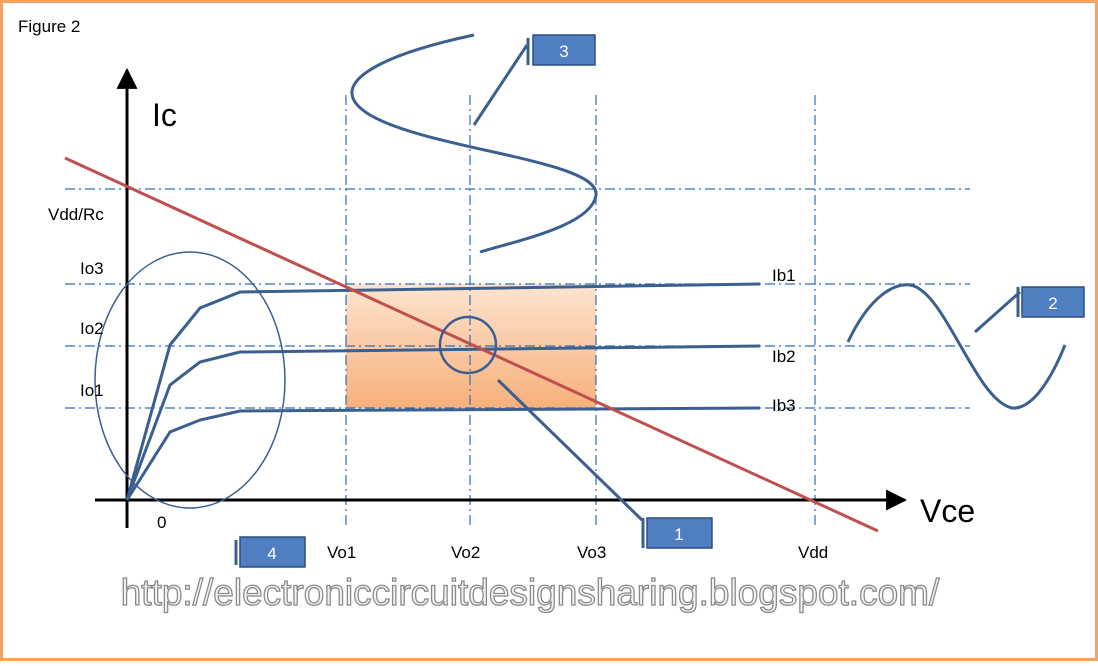 The width and height of the screenshot is (1098, 666). I want to click on output-wave, so click(474, 143).